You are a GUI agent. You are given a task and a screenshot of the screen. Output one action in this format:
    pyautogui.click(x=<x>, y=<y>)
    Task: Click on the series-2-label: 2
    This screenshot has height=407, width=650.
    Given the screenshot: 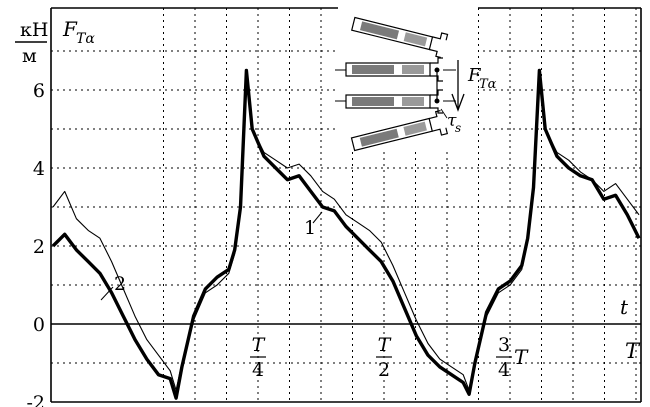 What is the action you would take?
    pyautogui.click(x=120, y=284)
    